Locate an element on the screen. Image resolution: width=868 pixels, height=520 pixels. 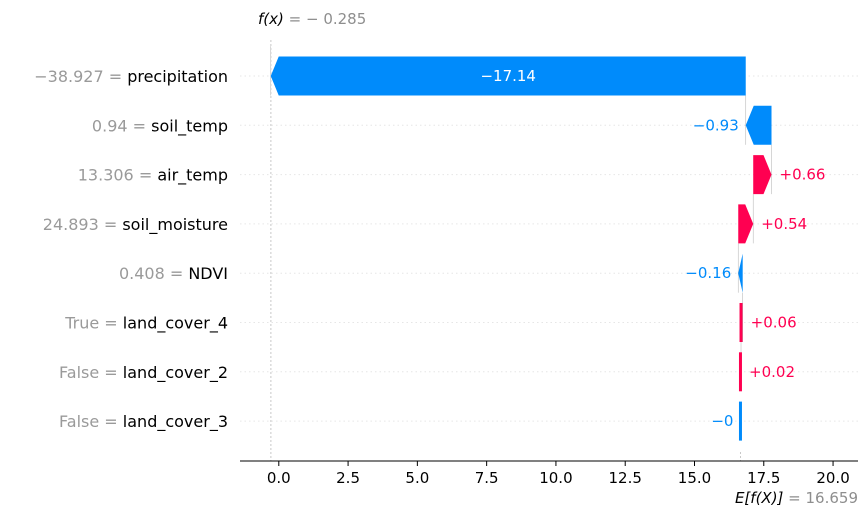
output-value-text: = − 0.285 is located at coordinates (325, 19).